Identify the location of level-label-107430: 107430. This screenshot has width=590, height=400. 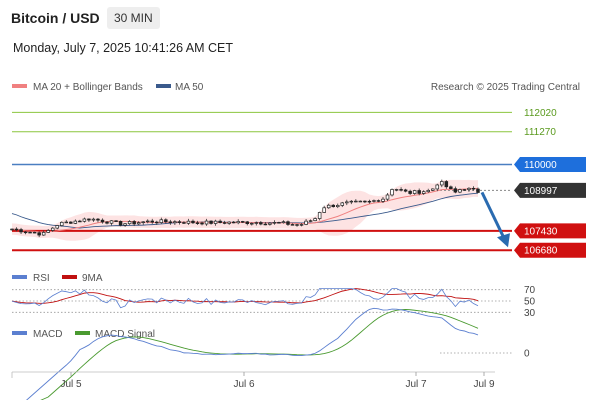
(541, 231).